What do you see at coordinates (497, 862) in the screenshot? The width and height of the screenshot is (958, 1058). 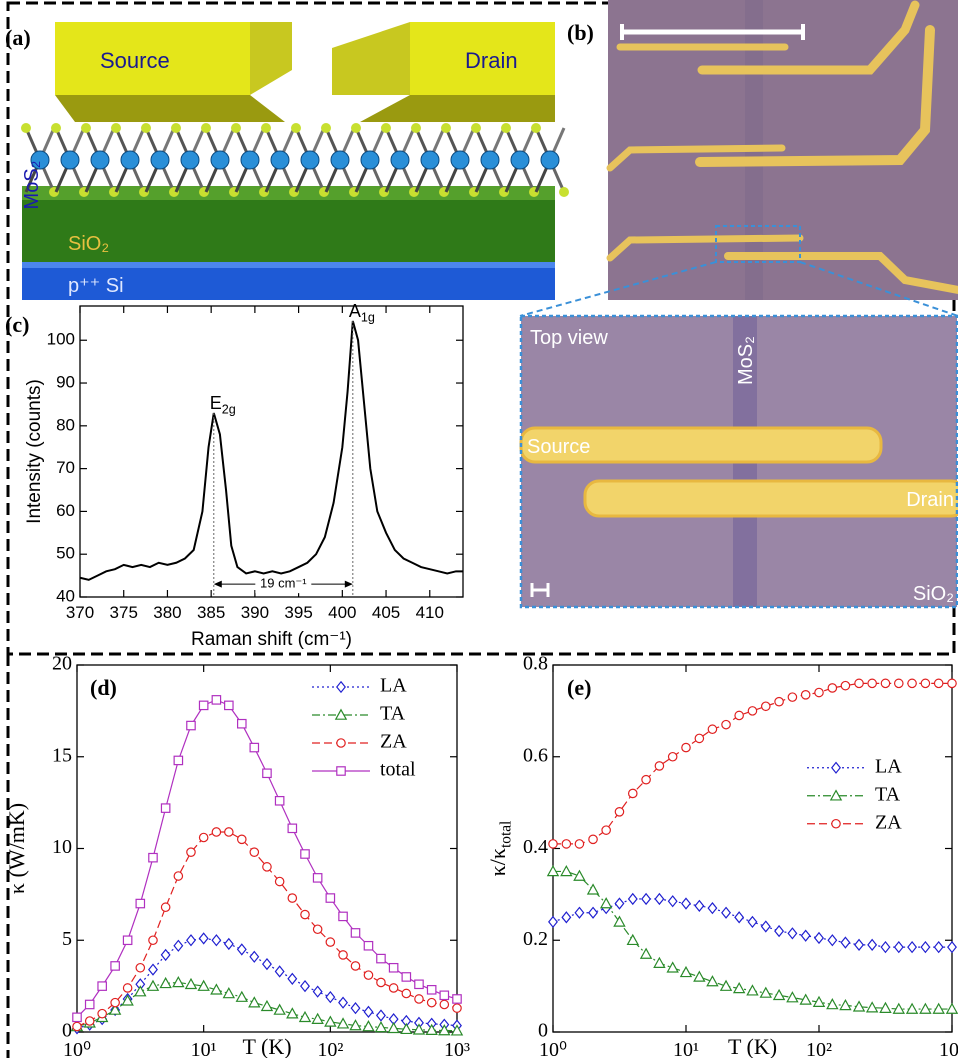 I see `y-axis-label-part: κ/κ` at bounding box center [497, 862].